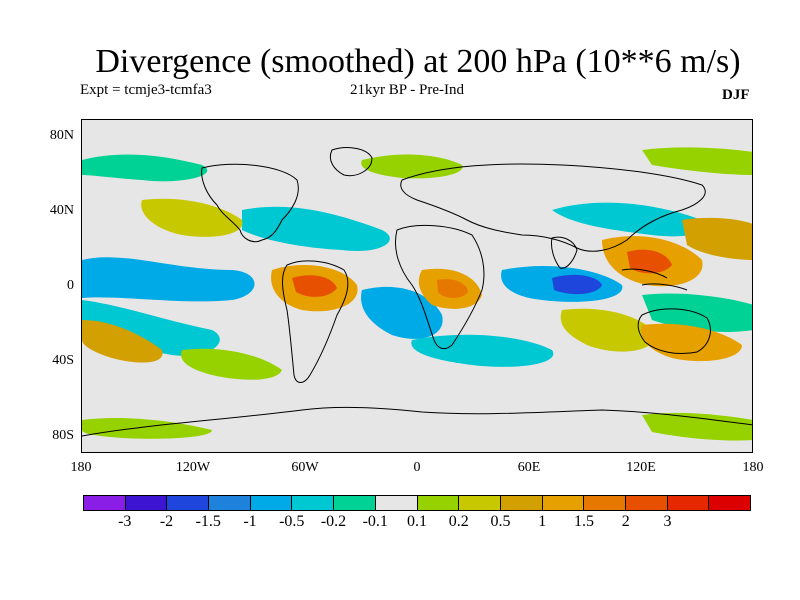  I want to click on field-pos-subtropic-south-pacific, so click(122, 341).